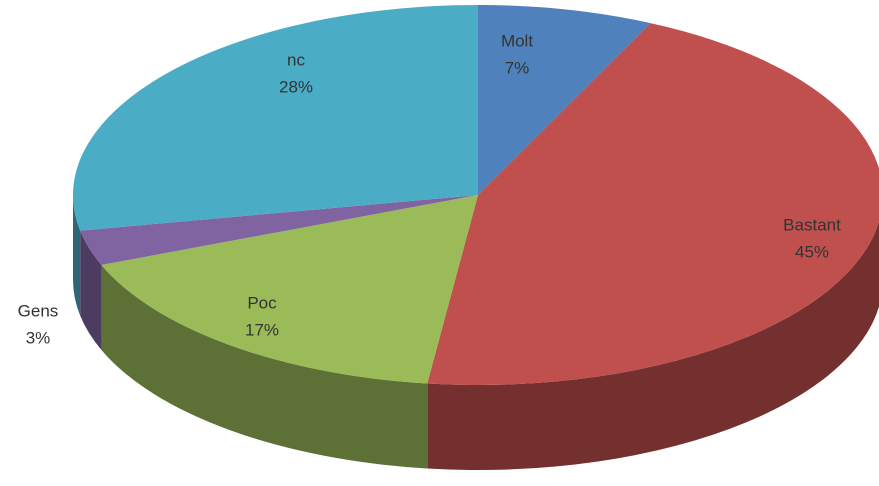 This screenshot has width=879, height=486. What do you see at coordinates (812, 251) in the screenshot?
I see `slice-label-value: 45%` at bounding box center [812, 251].